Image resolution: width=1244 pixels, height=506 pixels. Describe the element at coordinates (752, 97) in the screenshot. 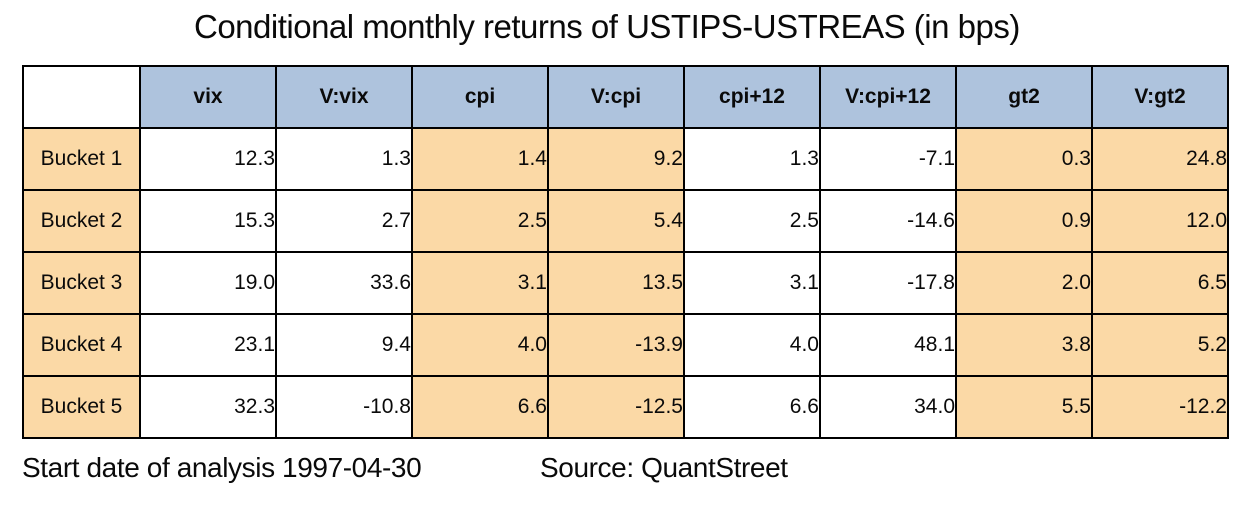

I see `column-header-cpi12: cpi+12` at that location.